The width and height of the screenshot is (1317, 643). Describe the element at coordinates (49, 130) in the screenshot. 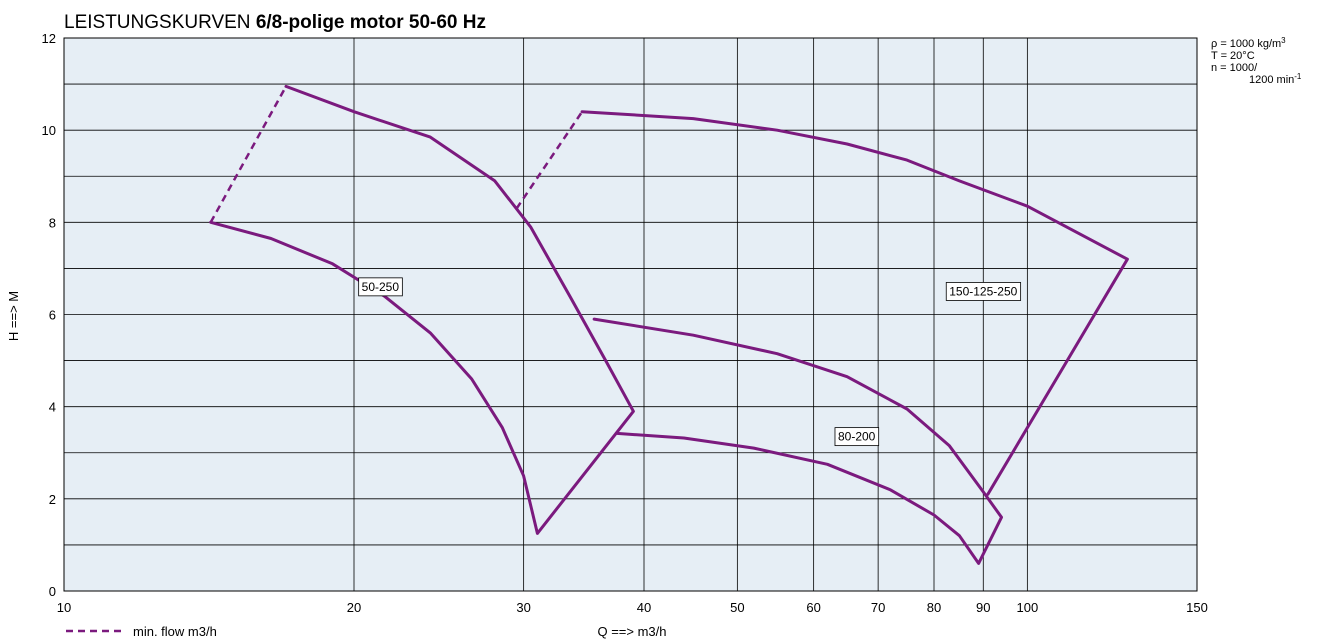

I see `y-tick-label: 10` at that location.